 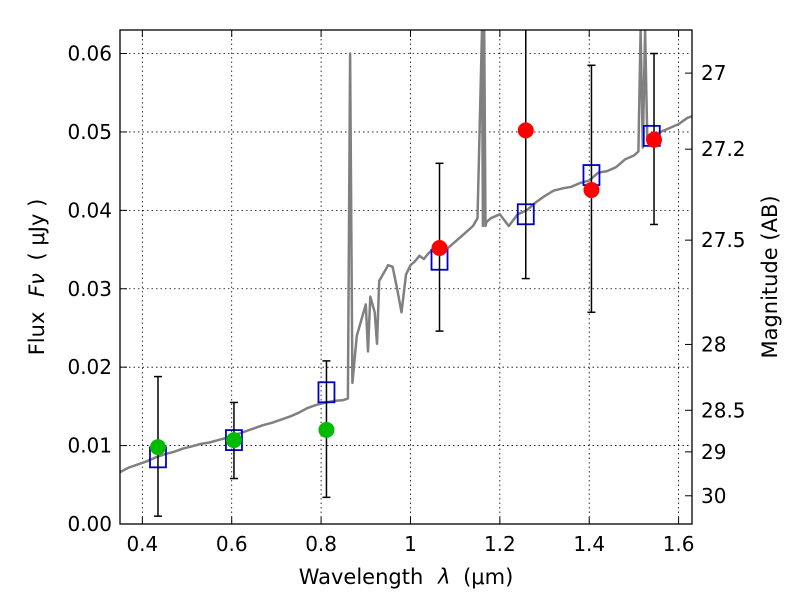 I want to click on y-axis-label: Flux Fν ( μJy ), so click(x=37, y=277).